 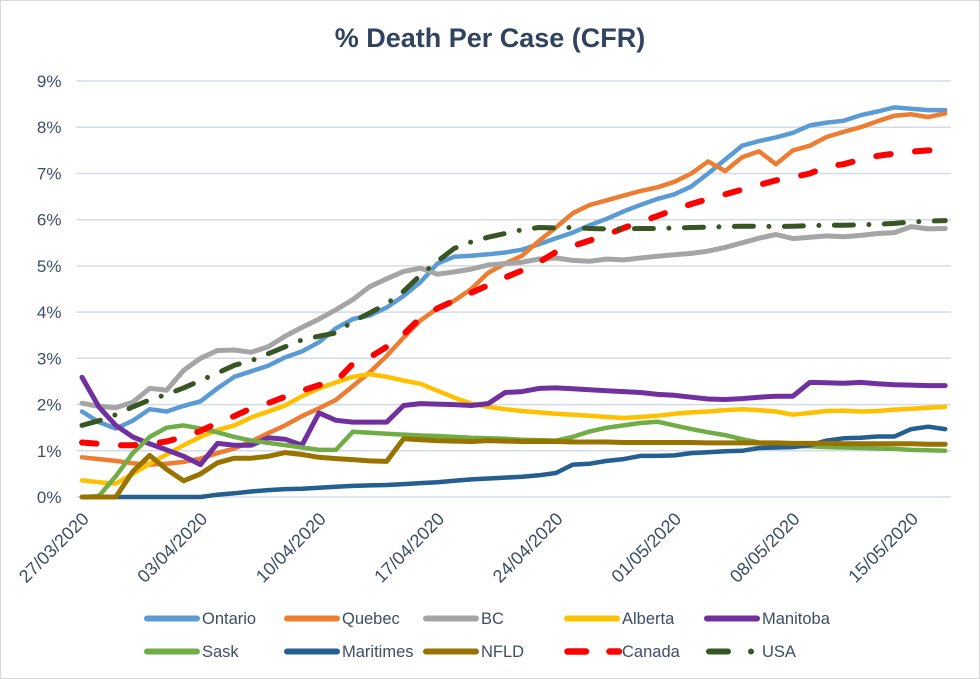 I want to click on svg-text: Canada, so click(x=651, y=652).